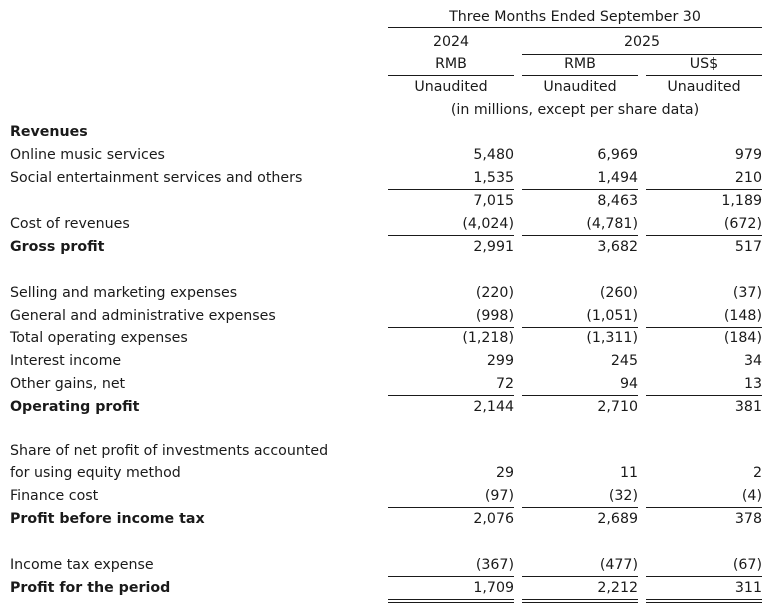 The height and width of the screenshot is (612, 768). What do you see at coordinates (752, 361) in the screenshot?
I see `value-2025-usd-interest-income: 34` at bounding box center [752, 361].